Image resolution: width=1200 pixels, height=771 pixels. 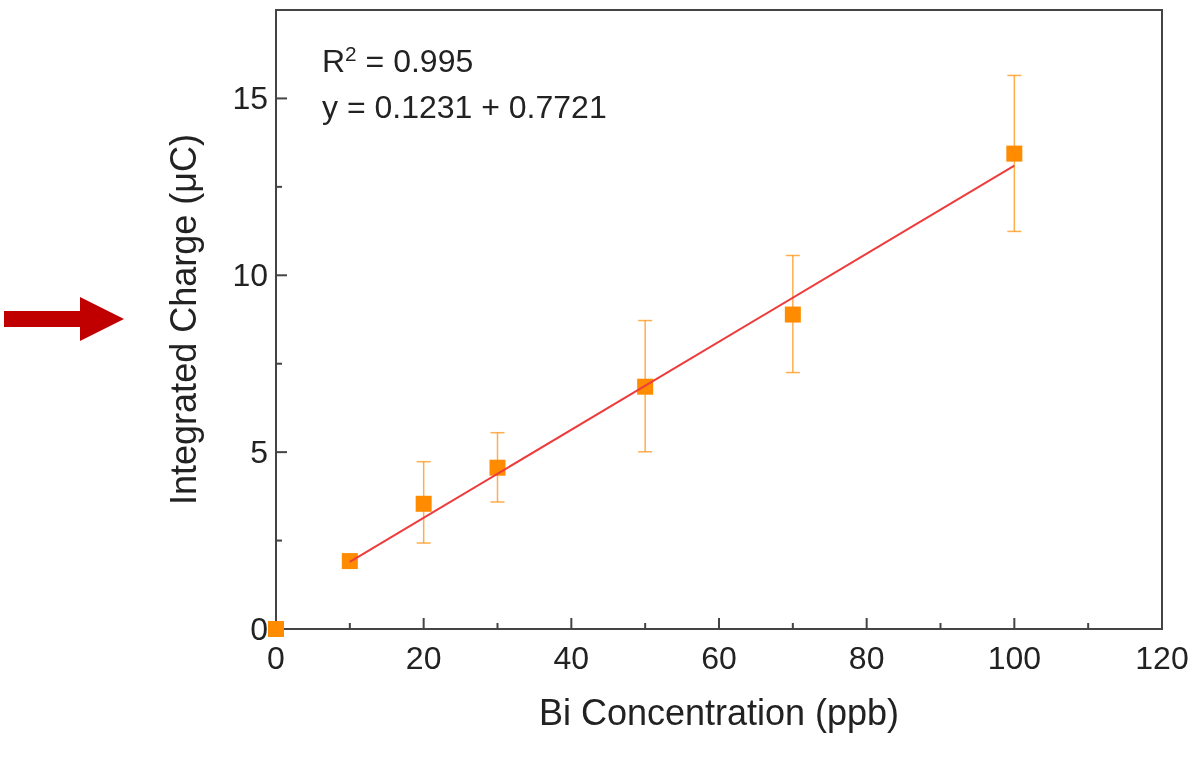 I want to click on annotation: R$^{2}$ = 0.995, so click(x=398, y=60).